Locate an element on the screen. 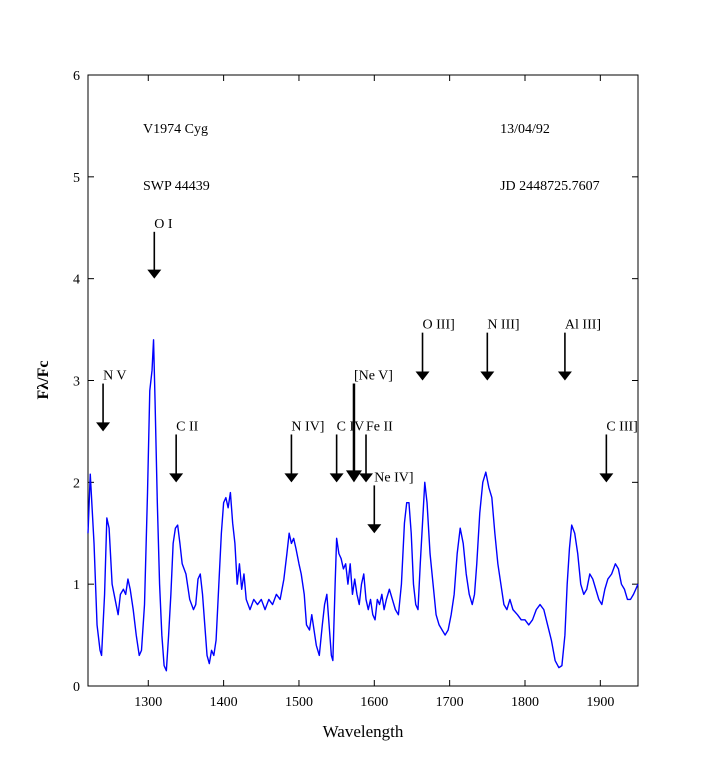 The width and height of the screenshot is (708, 763). arrow-label: Fe II is located at coordinates (379, 426).